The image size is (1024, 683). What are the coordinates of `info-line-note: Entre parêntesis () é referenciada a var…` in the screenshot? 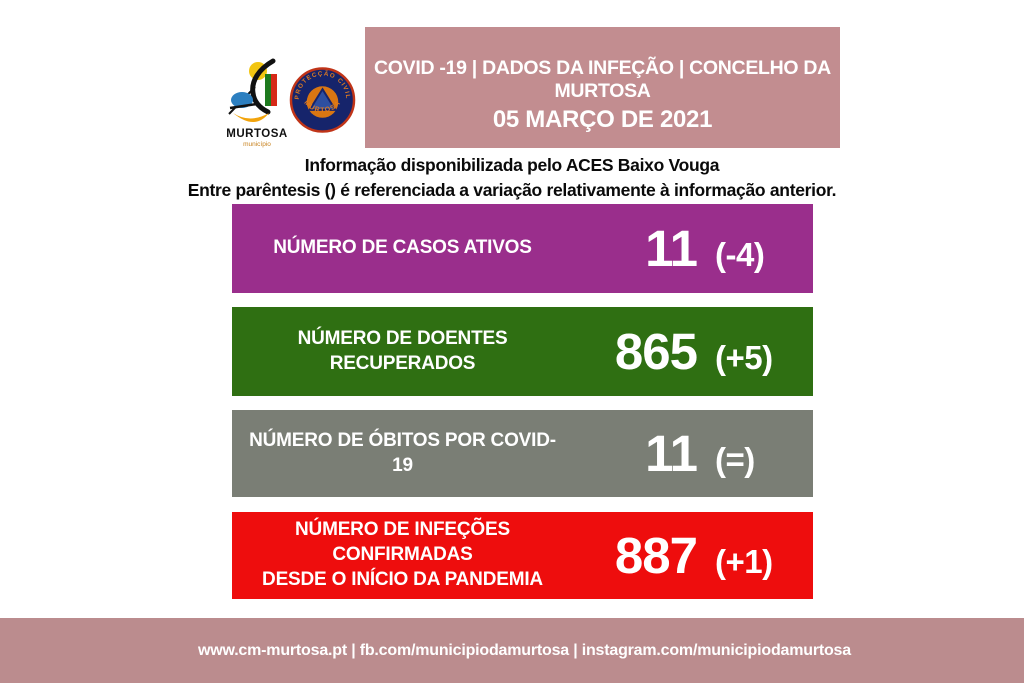 It's located at (512, 190).